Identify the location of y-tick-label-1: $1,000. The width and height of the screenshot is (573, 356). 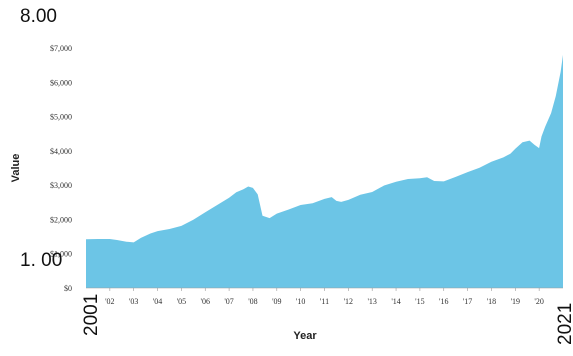
(61, 254).